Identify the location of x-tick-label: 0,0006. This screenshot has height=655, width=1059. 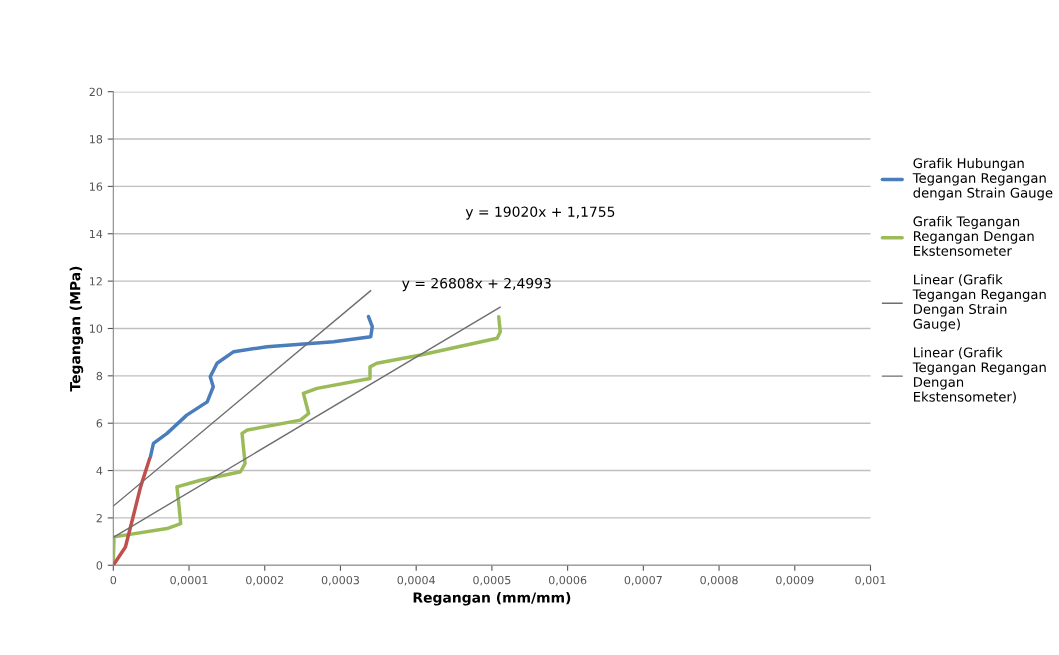
(567, 580).